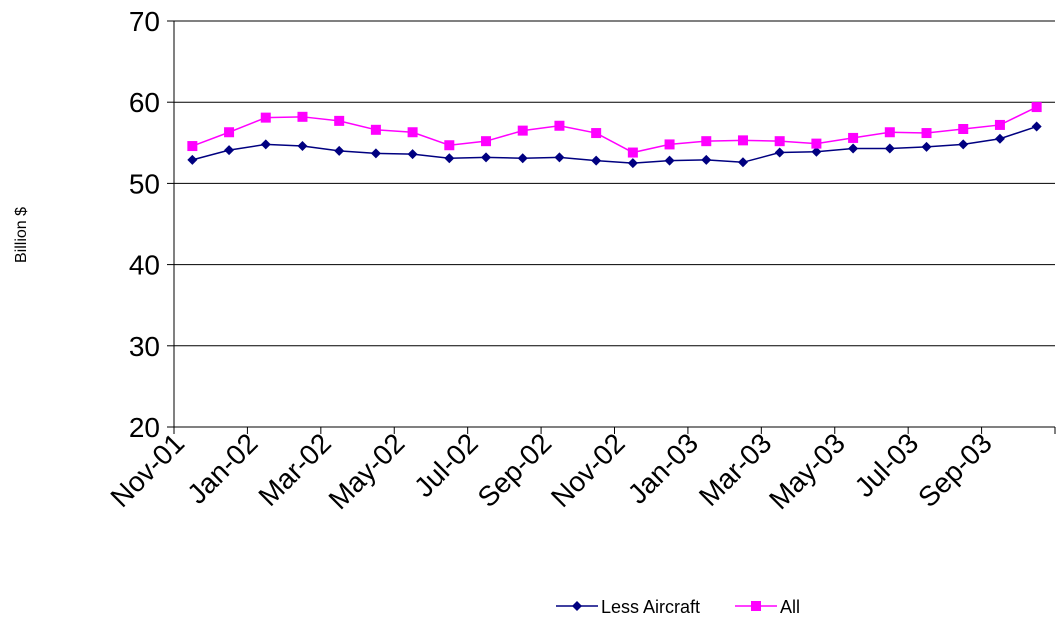 This screenshot has width=1058, height=630. Describe the element at coordinates (767, 607) in the screenshot. I see `legend-item-all: All` at that location.